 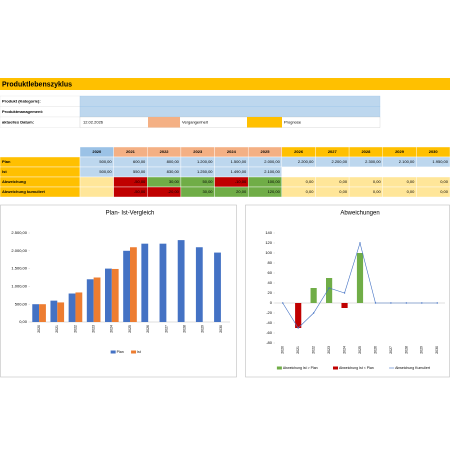 I want to click on y-tick-label: 40, so click(x=270, y=282).